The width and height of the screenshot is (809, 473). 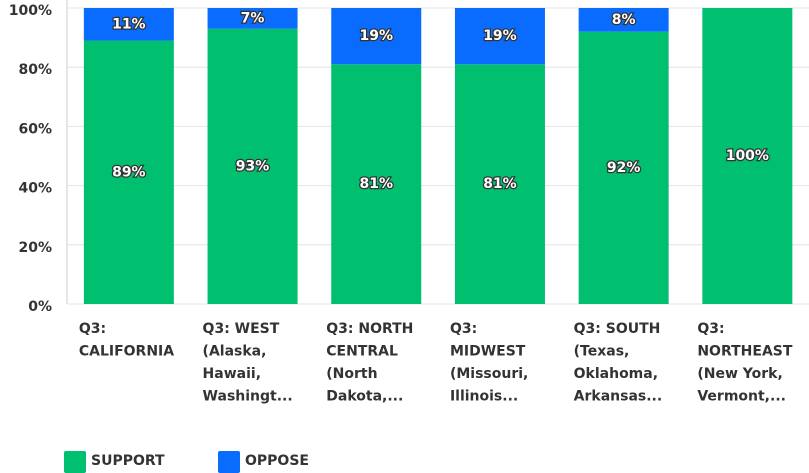 What do you see at coordinates (739, 374) in the screenshot?
I see `x-tick-label: (New York,` at bounding box center [739, 374].